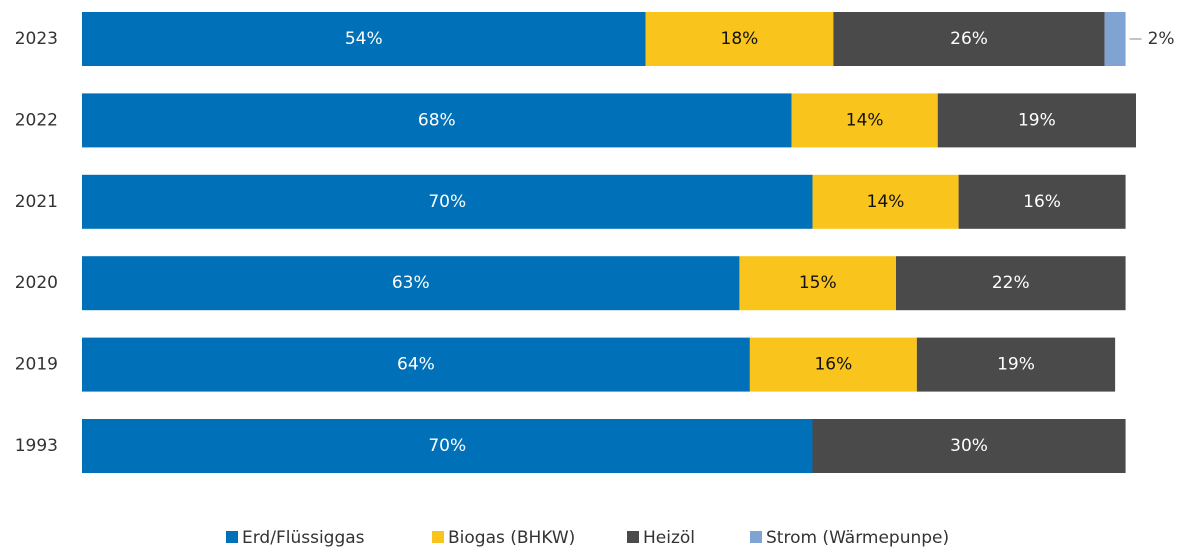 Image resolution: width=1188 pixels, height=556 pixels. What do you see at coordinates (511, 538) in the screenshot?
I see `legend-label: Biogas (BHKW)` at bounding box center [511, 538].